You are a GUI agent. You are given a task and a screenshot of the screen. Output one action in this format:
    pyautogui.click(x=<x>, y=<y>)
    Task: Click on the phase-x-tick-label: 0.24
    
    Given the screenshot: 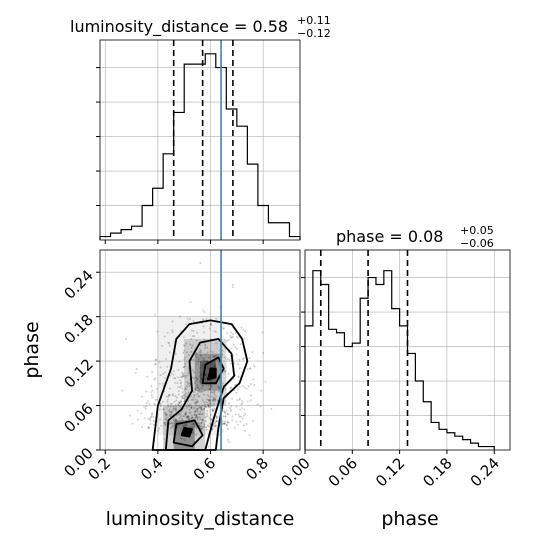 What is the action you would take?
    pyautogui.click(x=485, y=472)
    